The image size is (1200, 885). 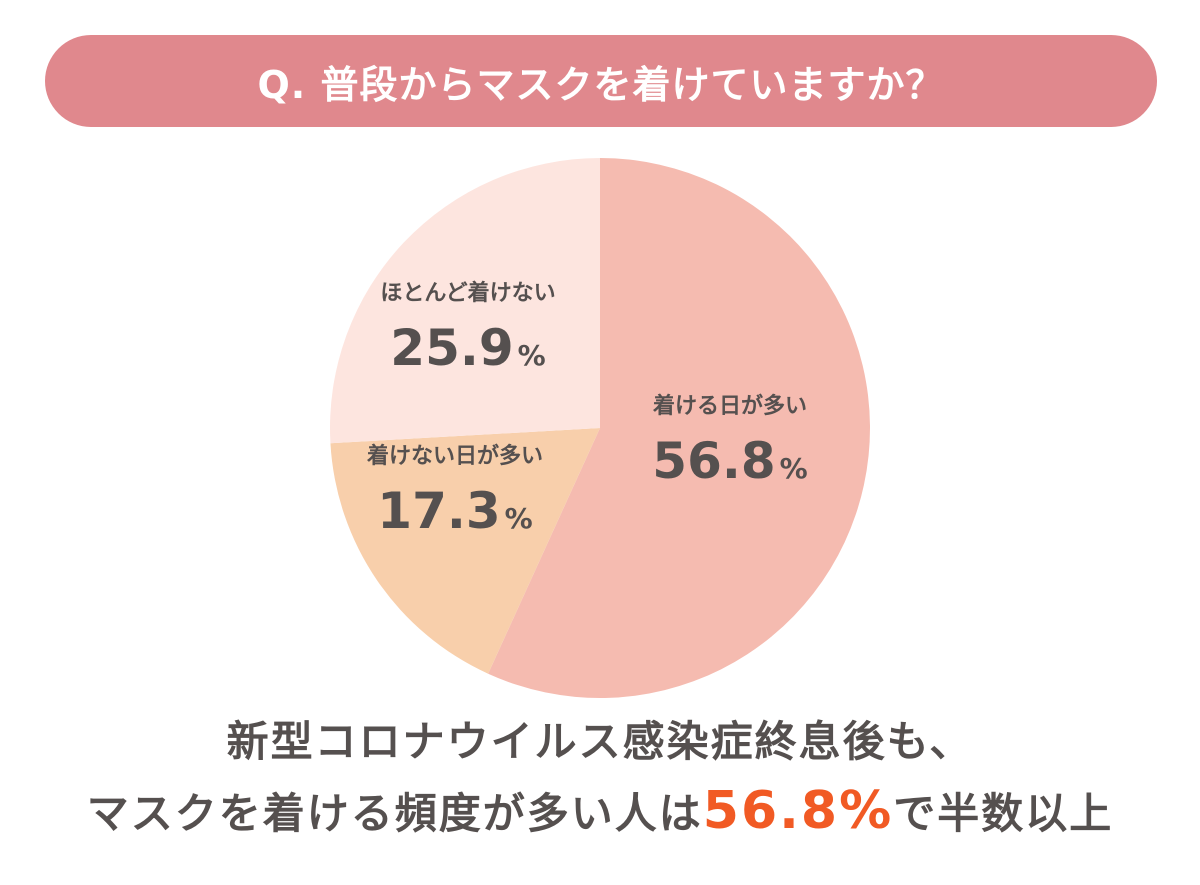 What do you see at coordinates (454, 511) in the screenshot?
I see `slice-value: 17.3%` at bounding box center [454, 511].